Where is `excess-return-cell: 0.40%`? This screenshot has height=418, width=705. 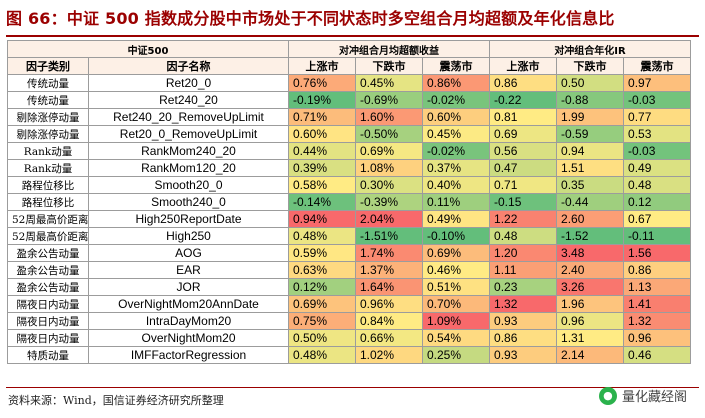
excess-return-cell: 0.40% is located at coordinates (456, 185).